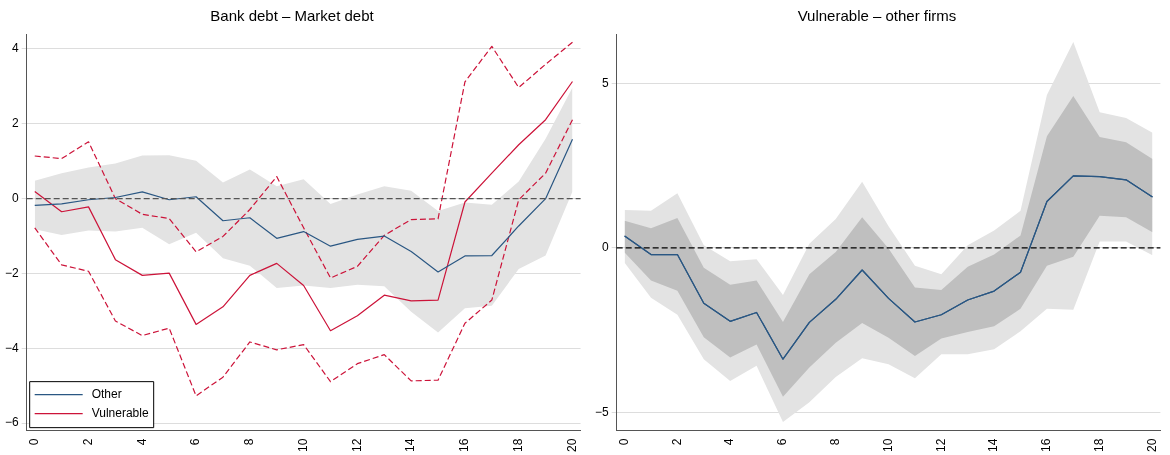 The height and width of the screenshot is (455, 1170). Describe the element at coordinates (11, 272) in the screenshot. I see `y-tick-label: −2` at that location.